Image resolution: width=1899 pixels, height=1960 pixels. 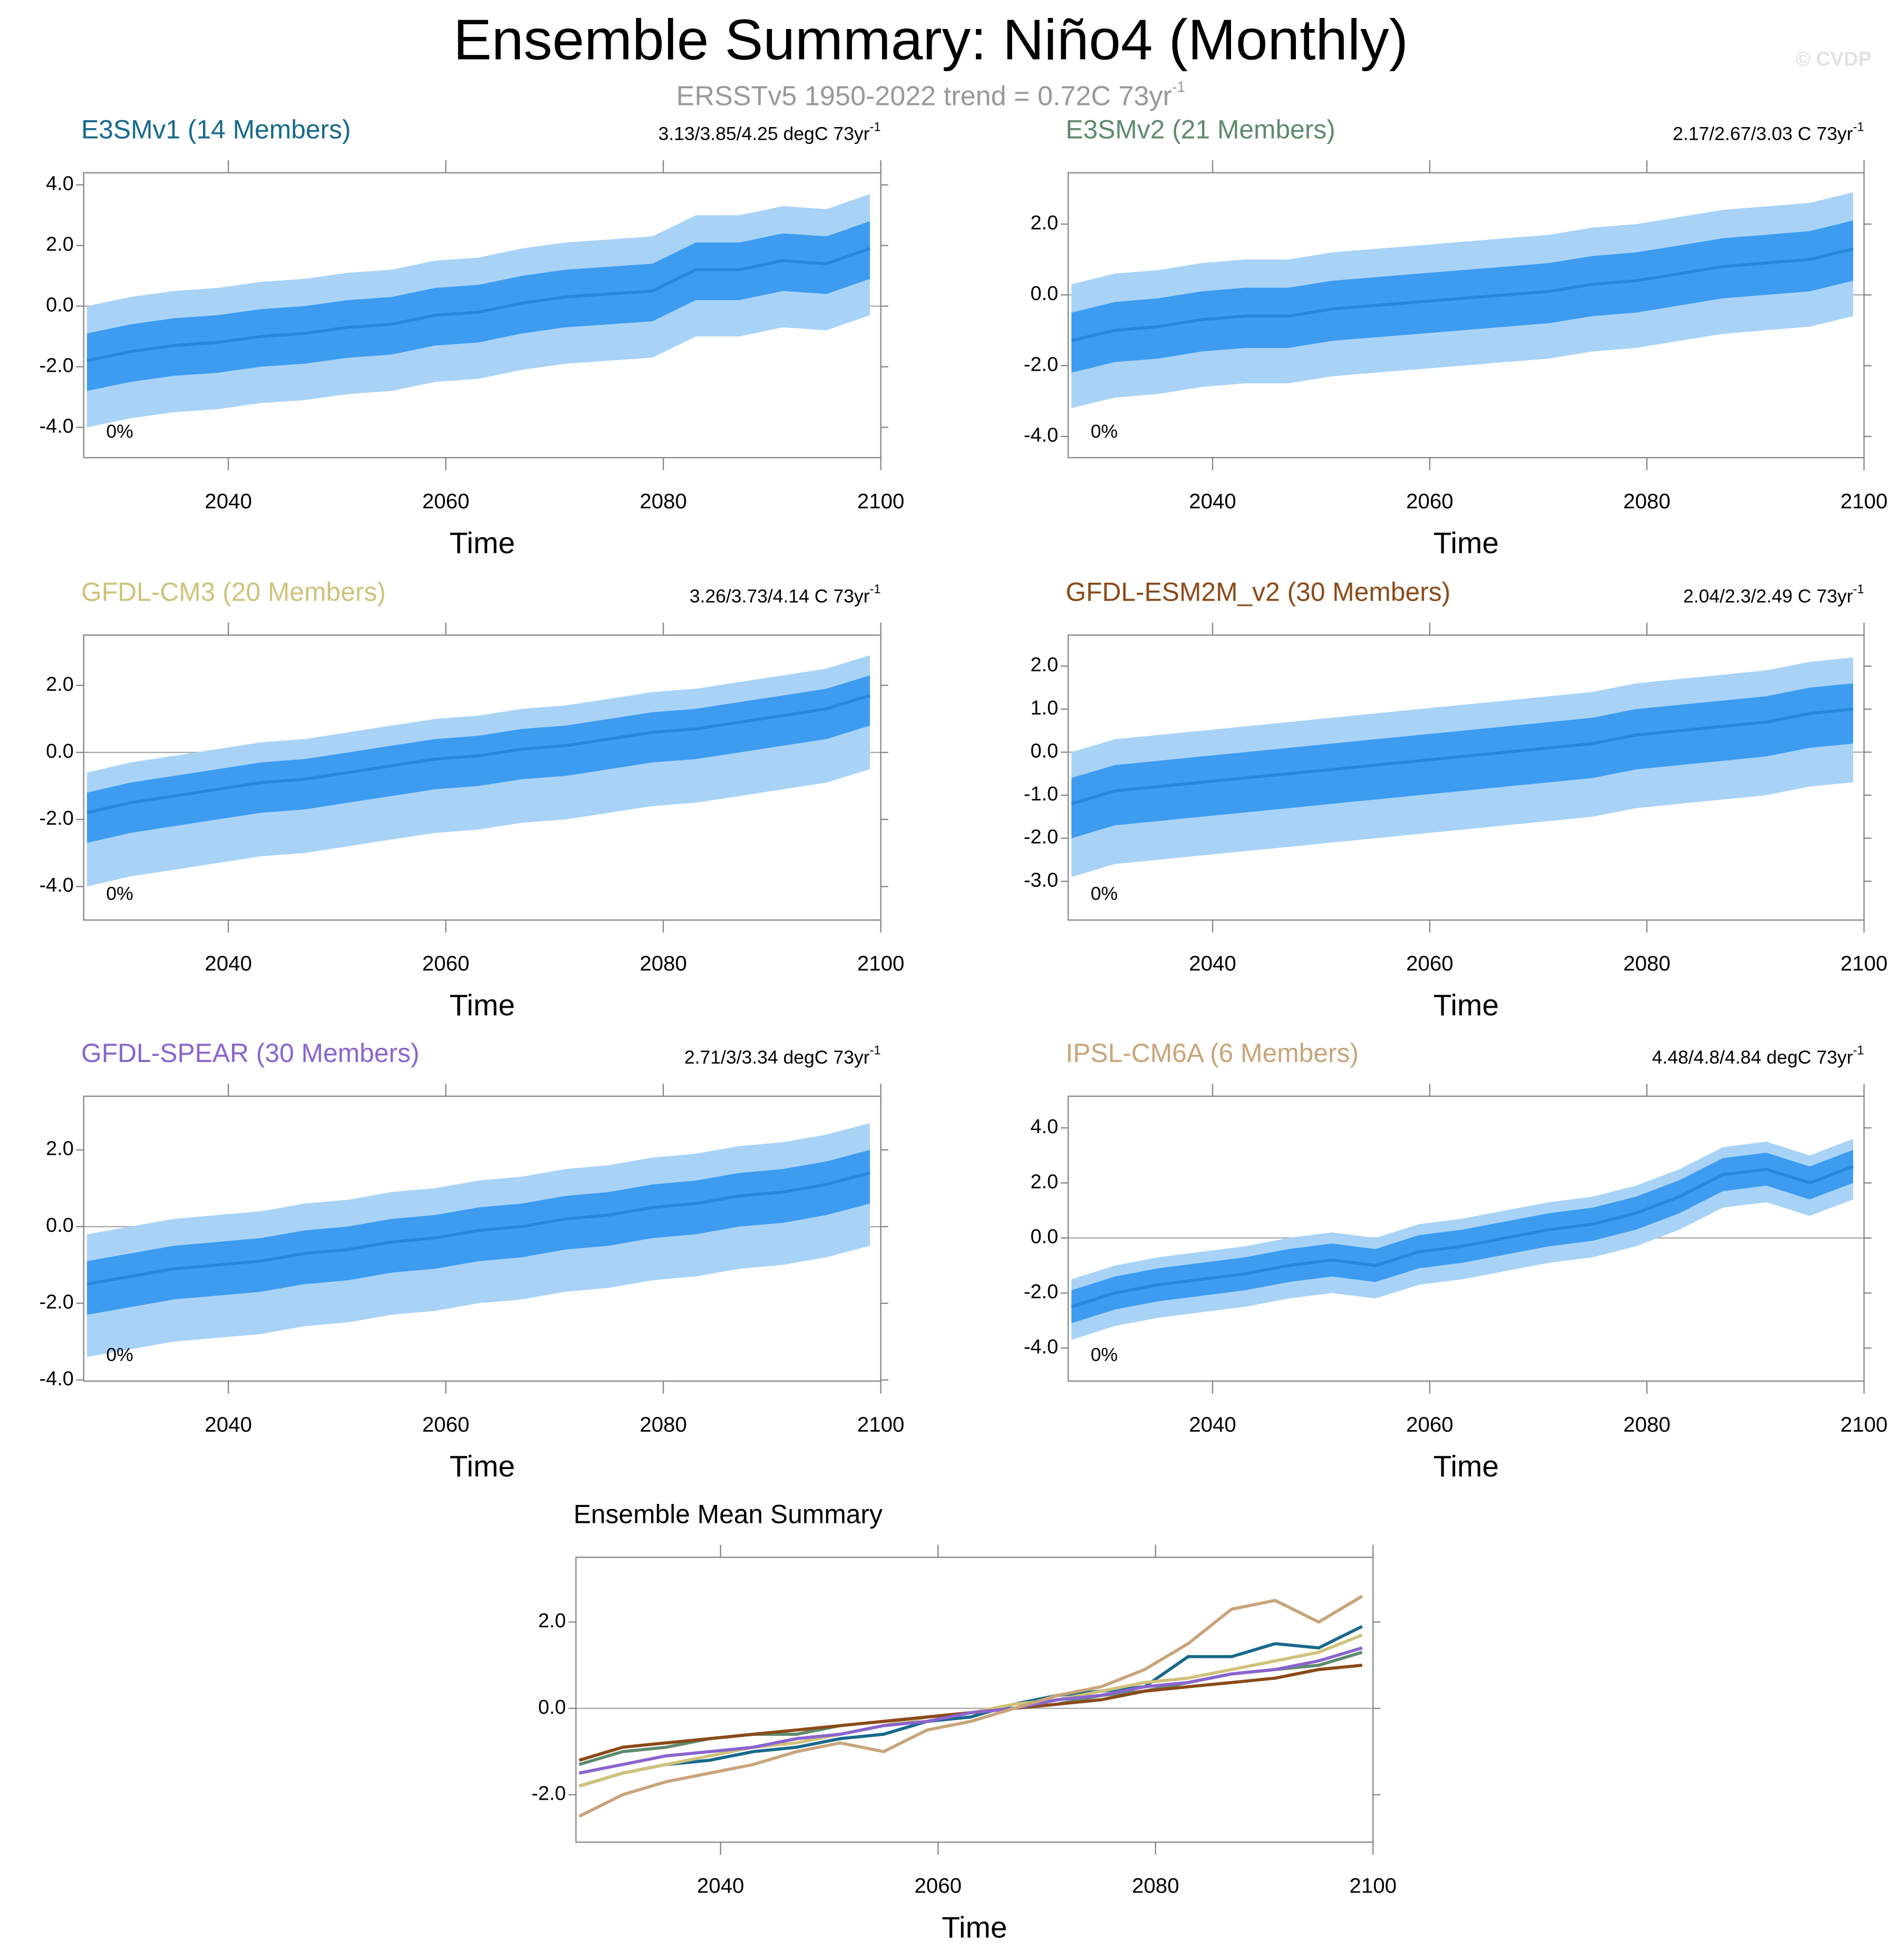 I want to click on panel-title: GFDL-SPEAR (30 Members), so click(x=250, y=1053).